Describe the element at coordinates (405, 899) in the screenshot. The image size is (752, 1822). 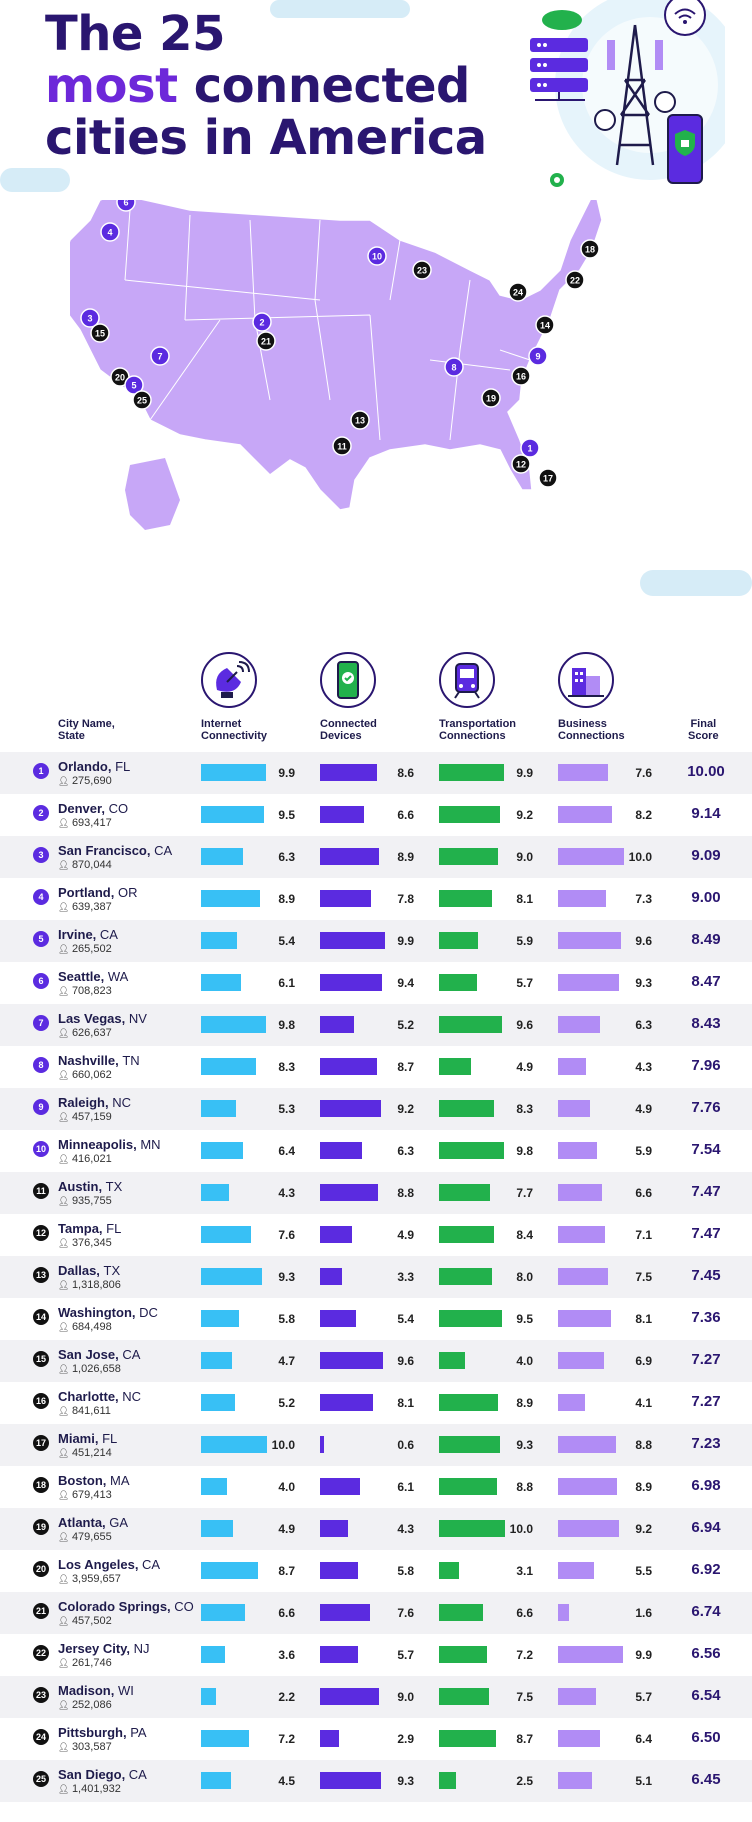
I see `devices-value: 7.8` at that location.